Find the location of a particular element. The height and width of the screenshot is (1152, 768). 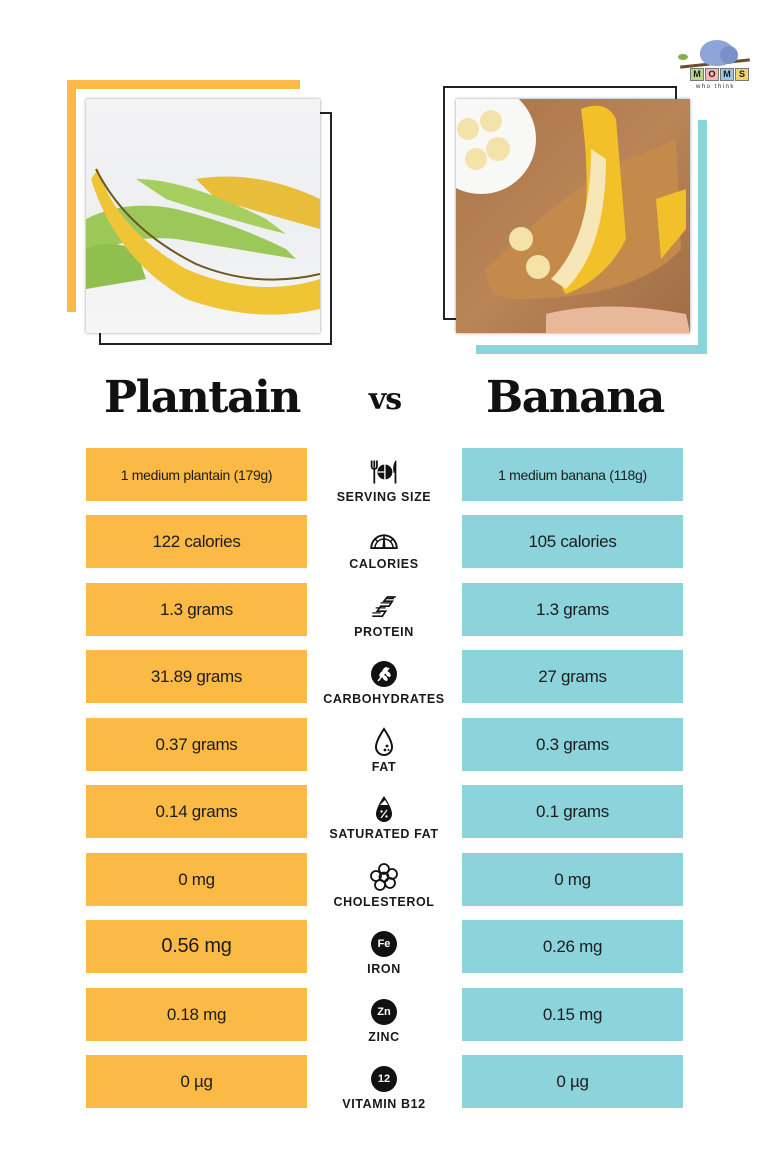

row-protein: 1.3 grams PROTEIN 1.3 grams is located at coordinates (384, 611).